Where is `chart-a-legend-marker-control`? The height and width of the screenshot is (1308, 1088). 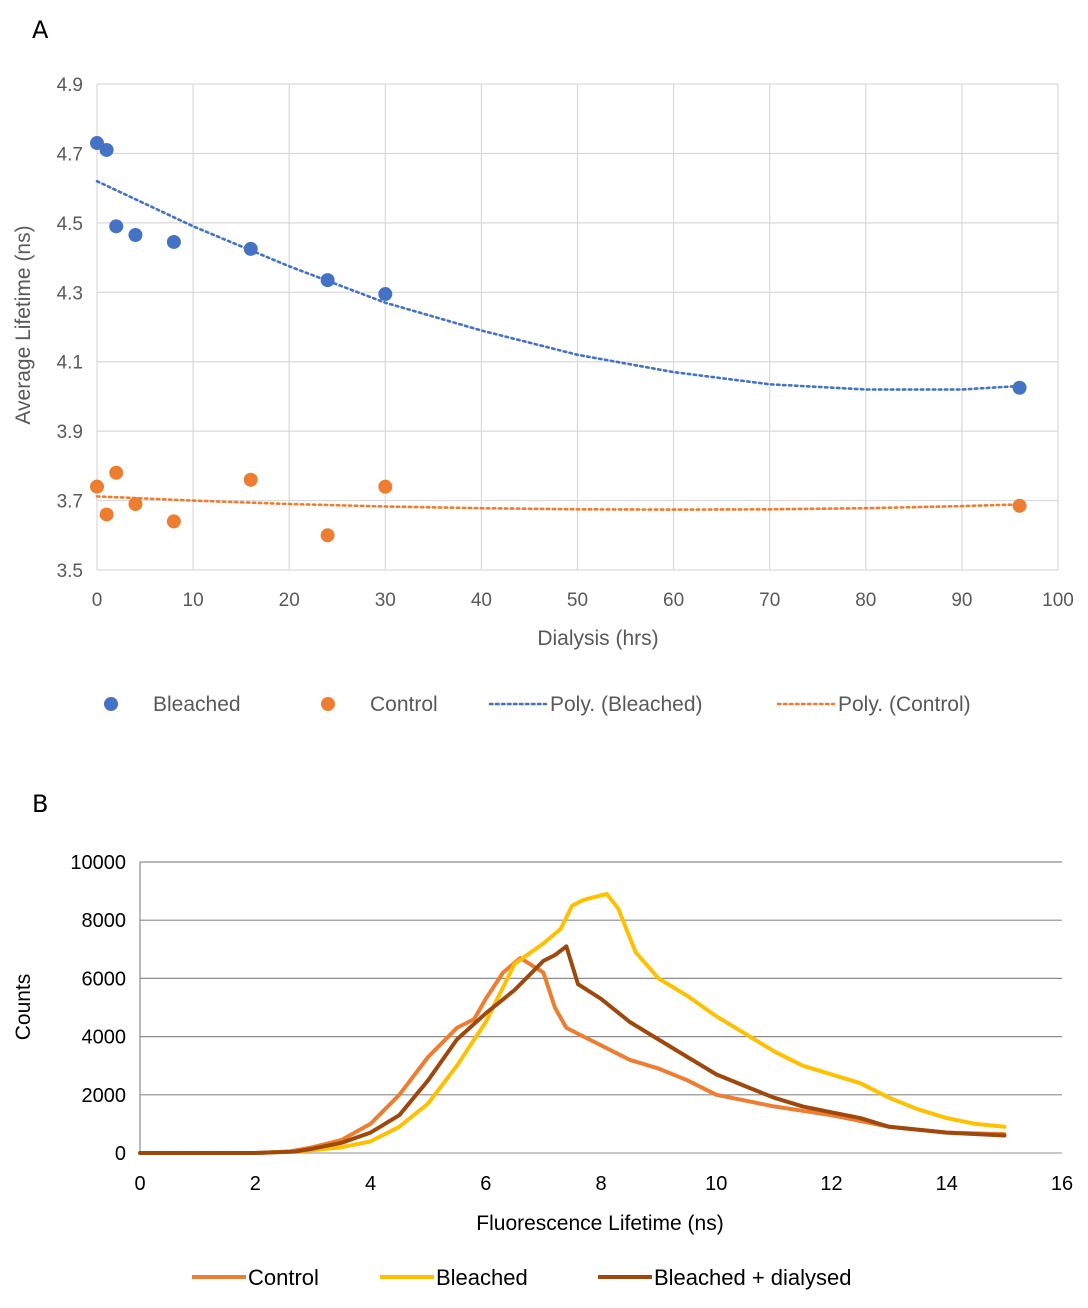
chart-a-legend-marker-control is located at coordinates (328, 704).